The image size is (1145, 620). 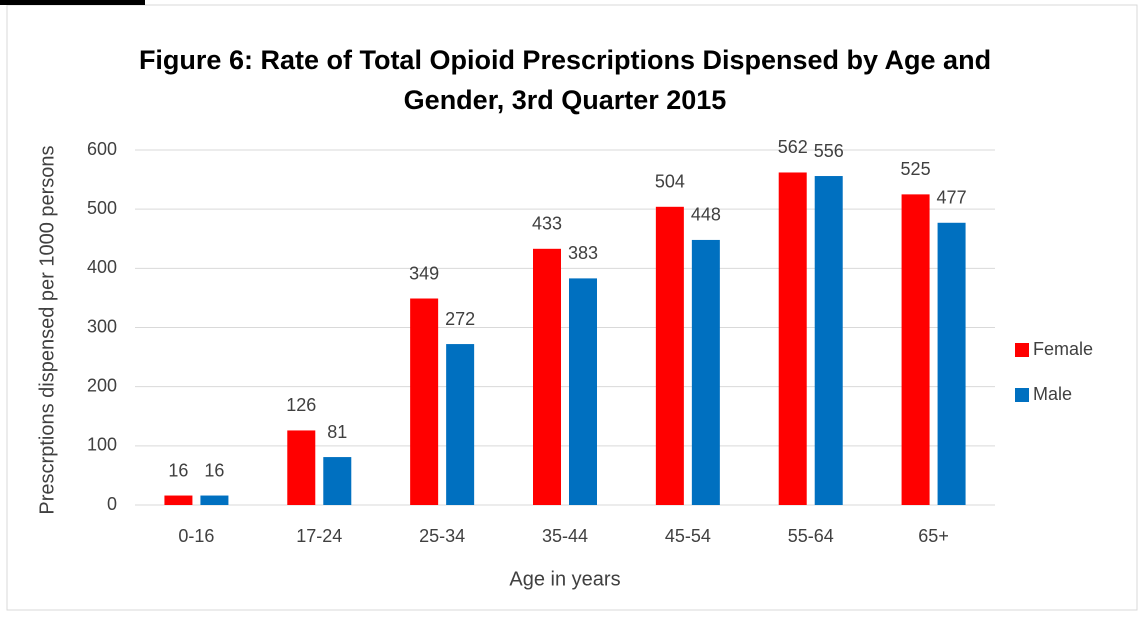 I want to click on value-label: 448, so click(x=706, y=215).